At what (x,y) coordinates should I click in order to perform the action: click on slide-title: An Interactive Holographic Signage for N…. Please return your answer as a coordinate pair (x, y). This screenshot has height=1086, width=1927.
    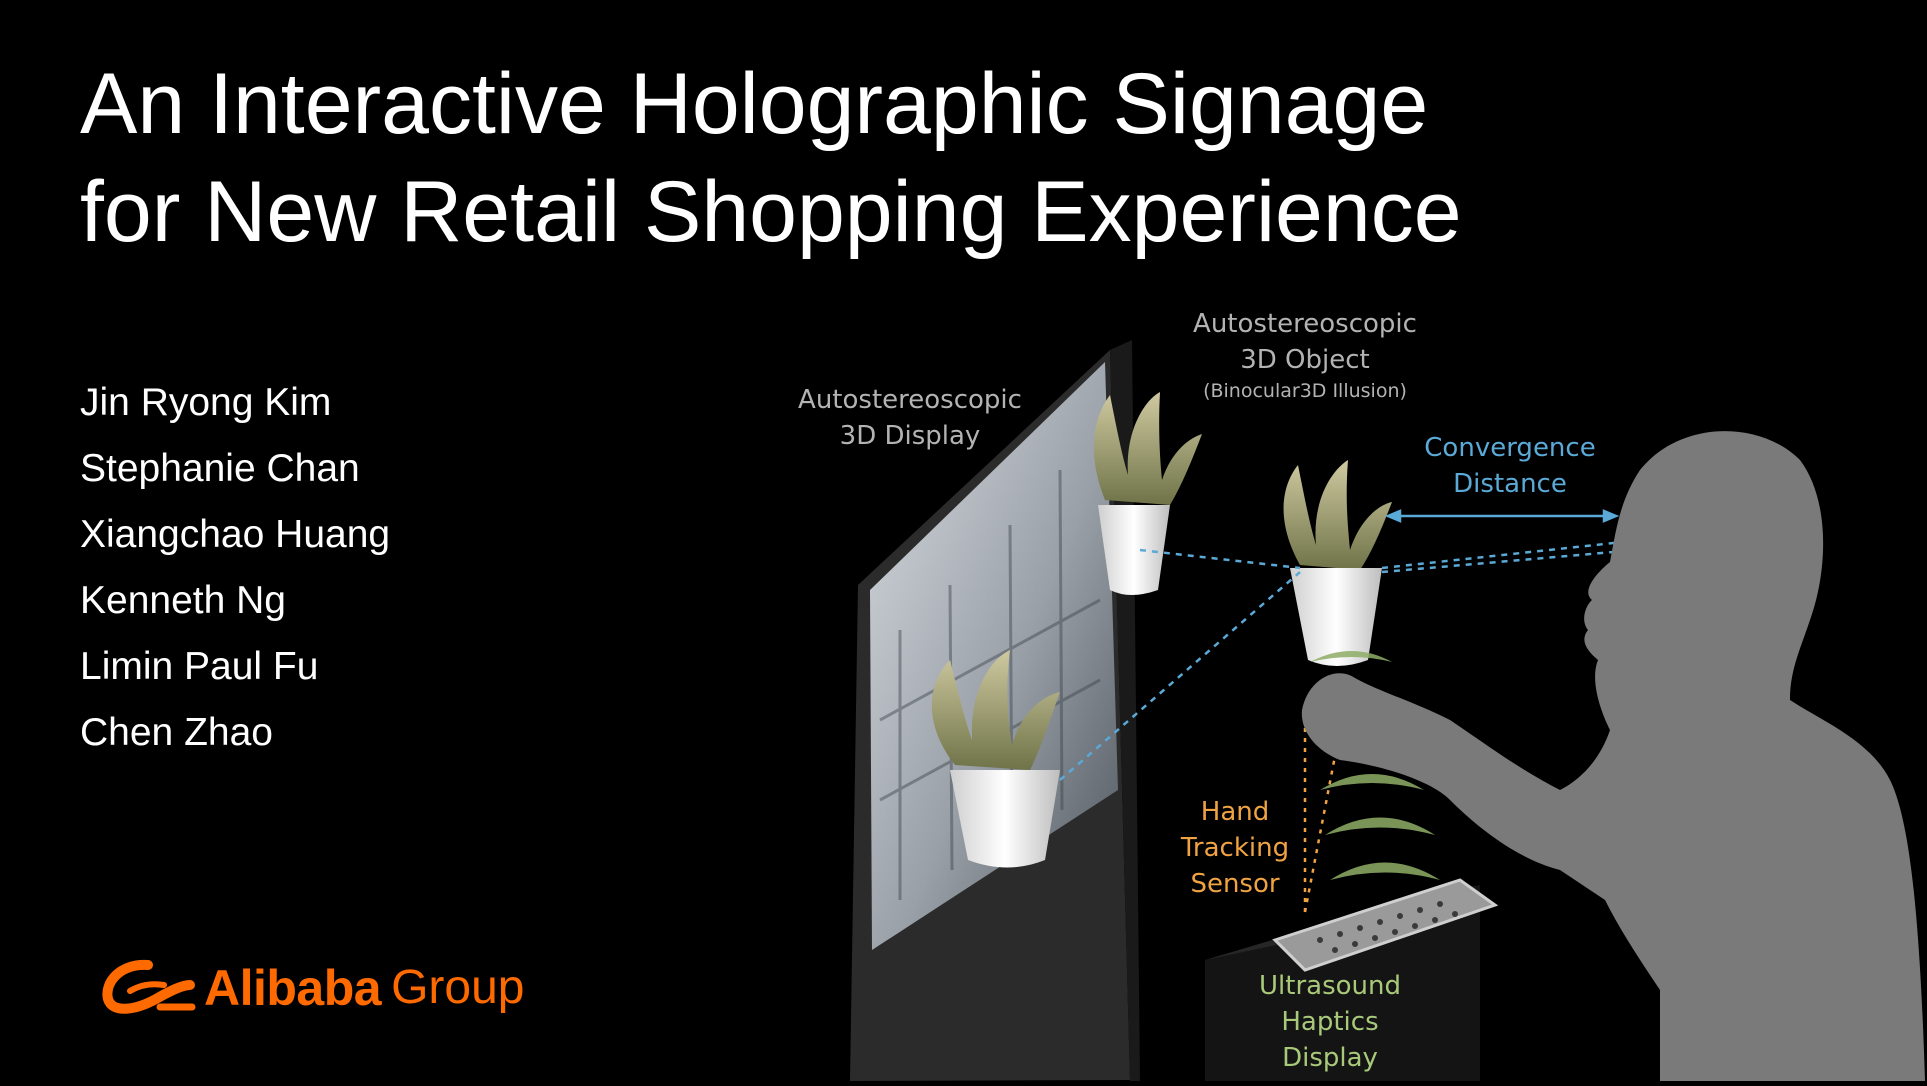
    Looking at the image, I should click on (771, 158).